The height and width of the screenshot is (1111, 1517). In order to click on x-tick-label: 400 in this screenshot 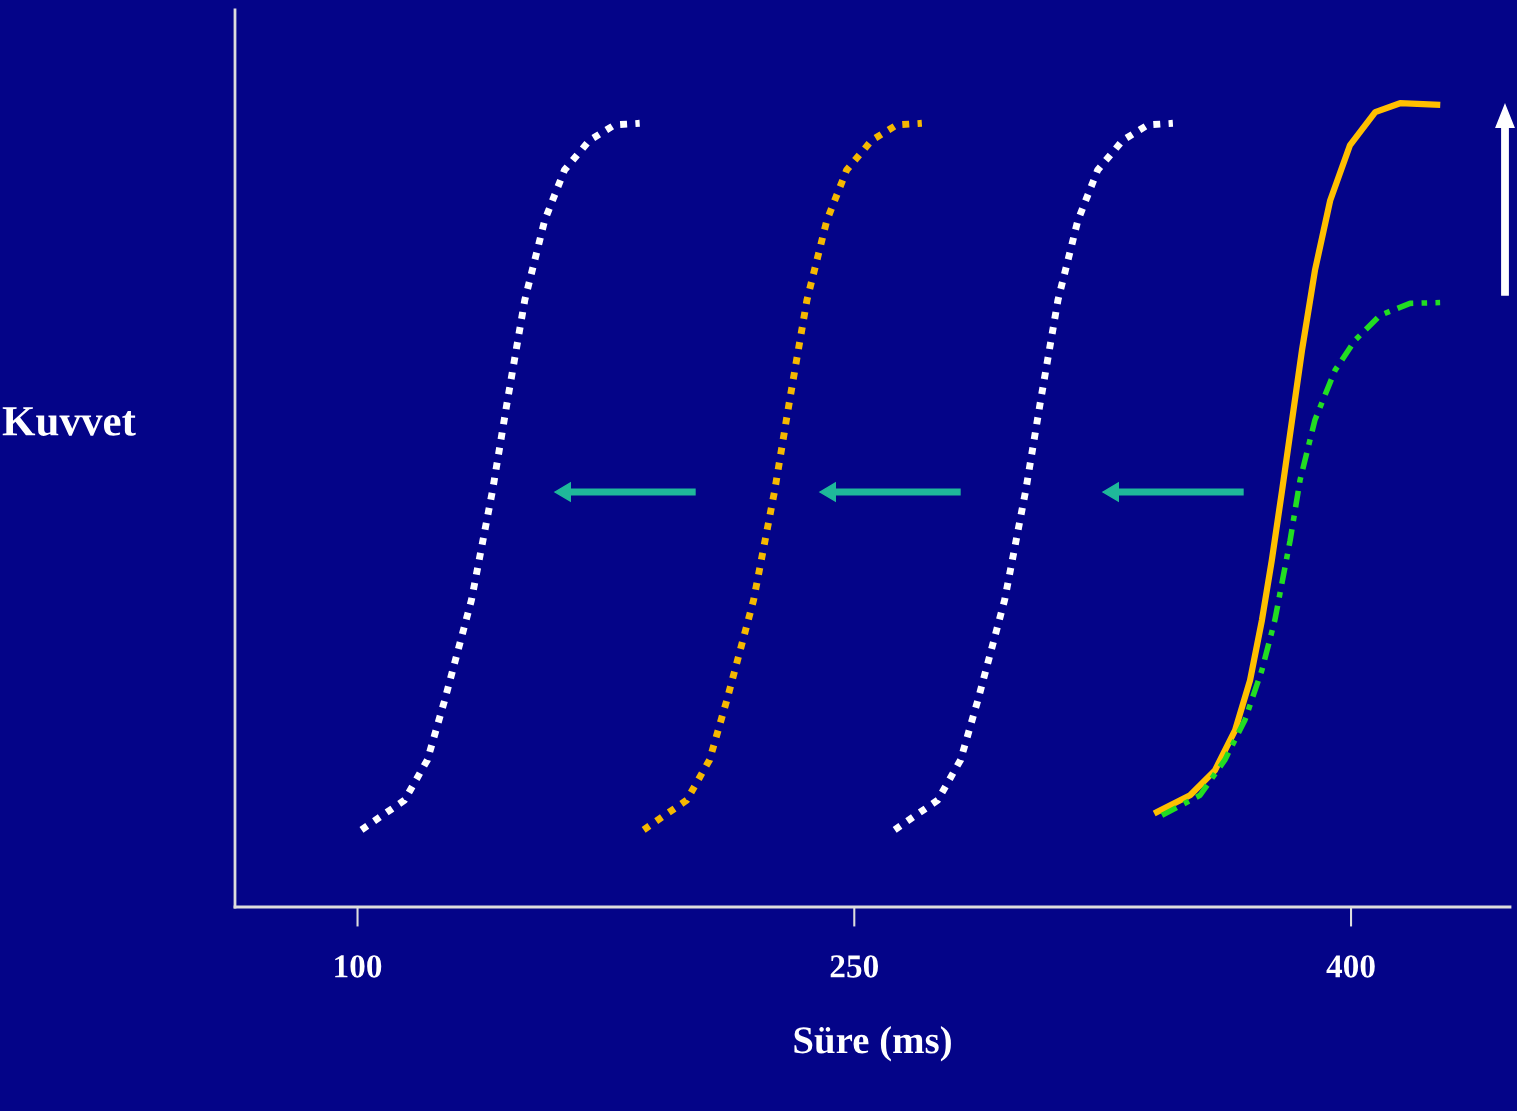, I will do `click(1350, 966)`.